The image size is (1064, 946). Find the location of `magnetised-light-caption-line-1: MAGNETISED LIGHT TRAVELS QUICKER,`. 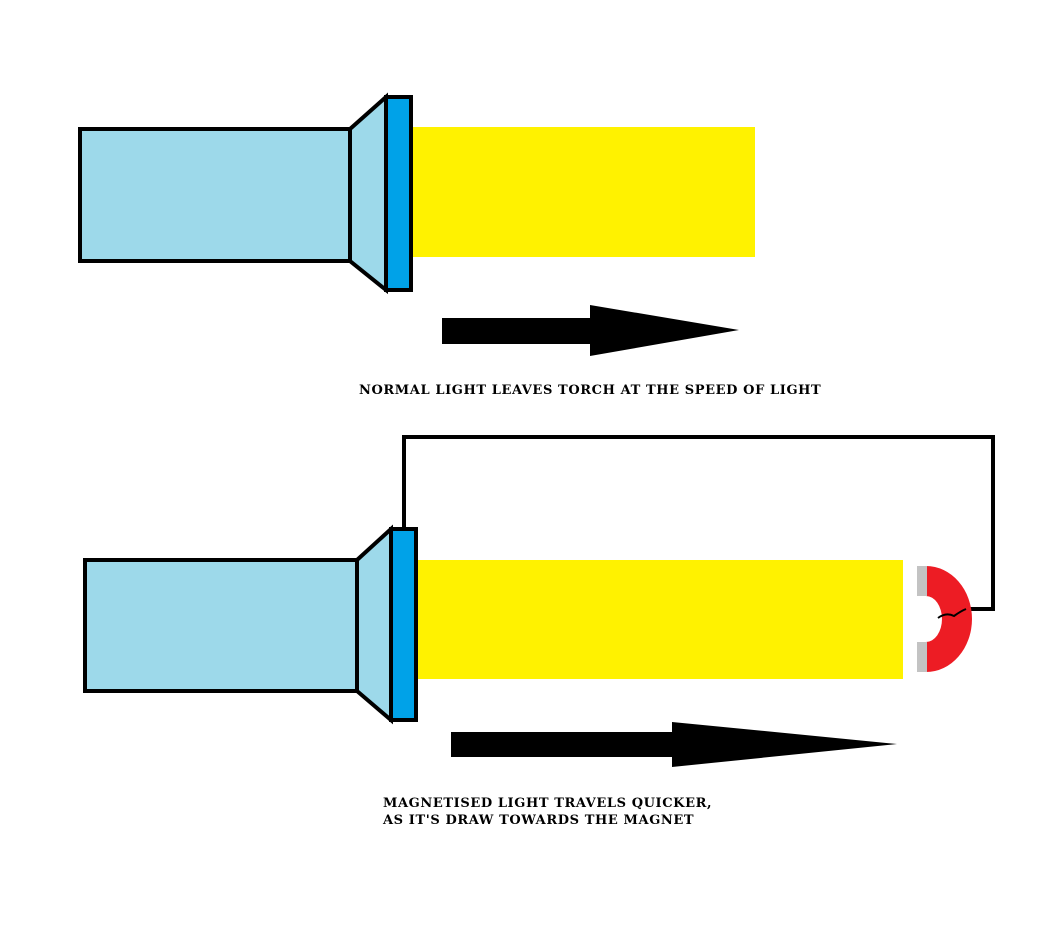

magnetised-light-caption-line-1: MAGNETISED LIGHT TRAVELS QUICKER, is located at coordinates (548, 803).